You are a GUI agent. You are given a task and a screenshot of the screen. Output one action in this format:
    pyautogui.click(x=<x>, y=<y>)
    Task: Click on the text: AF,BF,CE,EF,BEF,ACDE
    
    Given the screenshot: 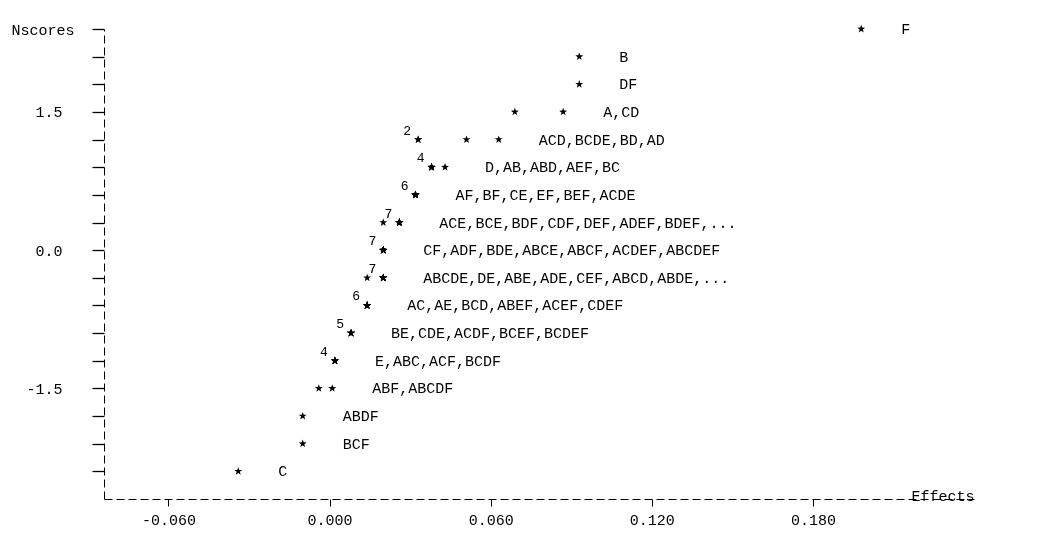 What is the action you would take?
    pyautogui.click(x=545, y=196)
    